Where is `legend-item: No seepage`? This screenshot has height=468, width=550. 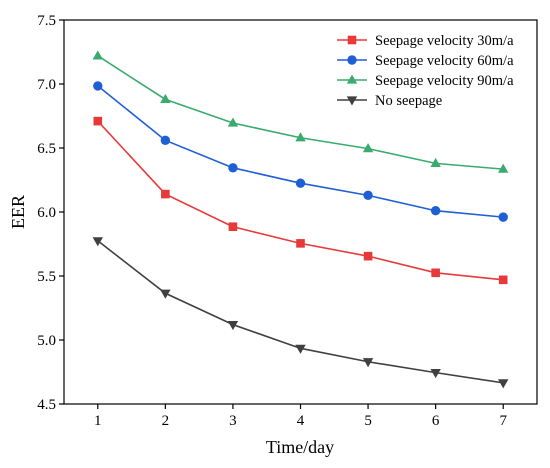 legend-item: No seepage is located at coordinates (389, 101).